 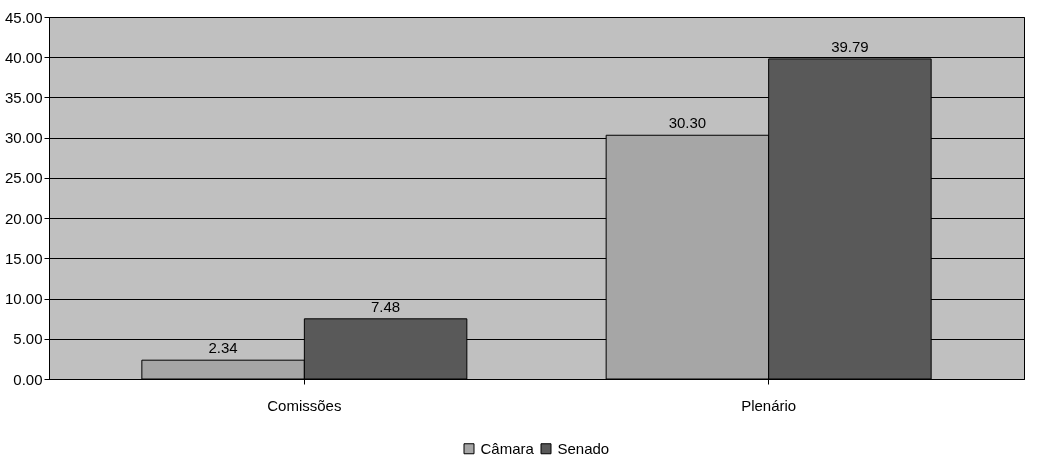 I want to click on y-tick-label: 0.00, so click(x=28, y=379).